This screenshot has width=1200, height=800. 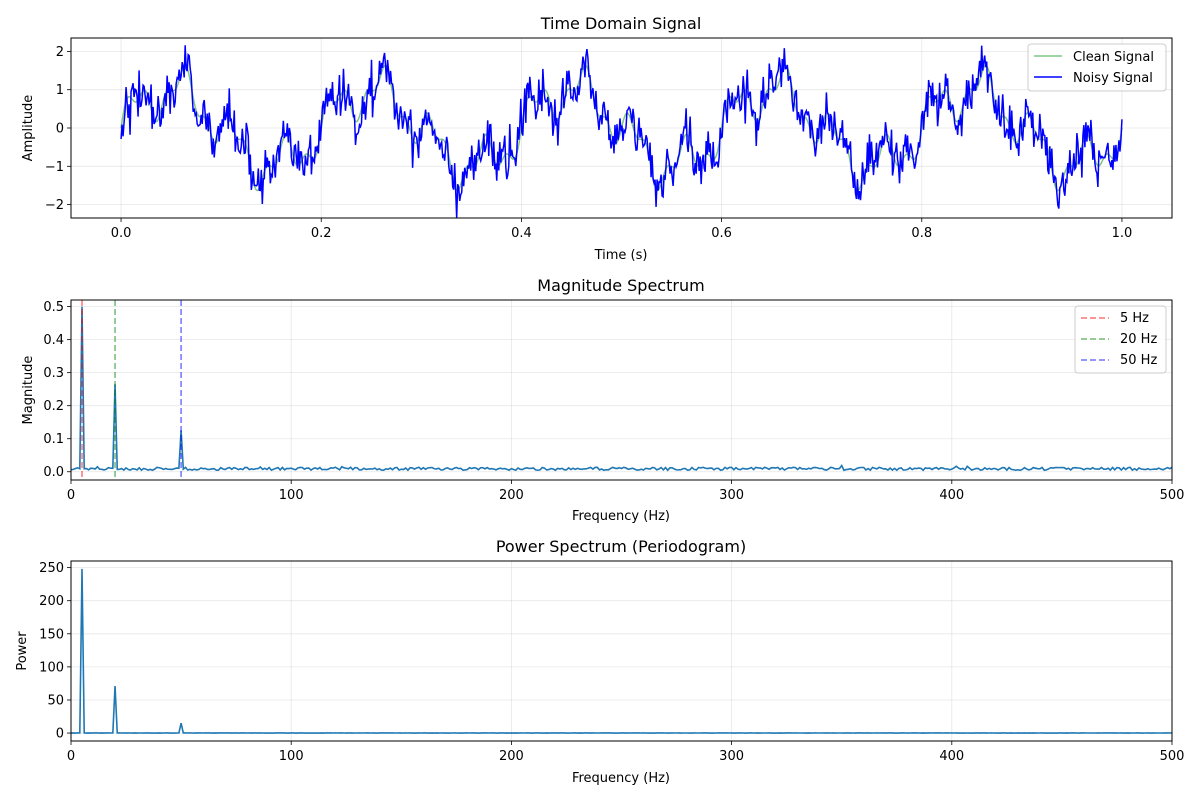 What do you see at coordinates (621, 23) in the screenshot?
I see `chart-title: Time Domain Signal` at bounding box center [621, 23].